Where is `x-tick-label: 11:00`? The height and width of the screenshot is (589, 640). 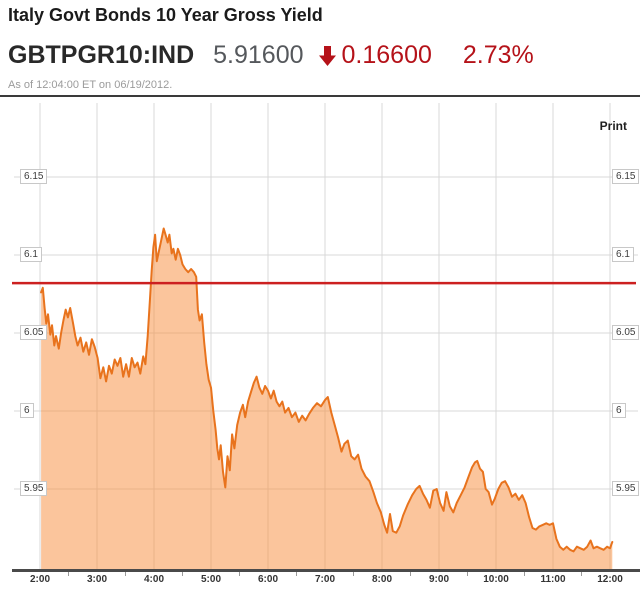 x-tick-label: 11:00 is located at coordinates (553, 579).